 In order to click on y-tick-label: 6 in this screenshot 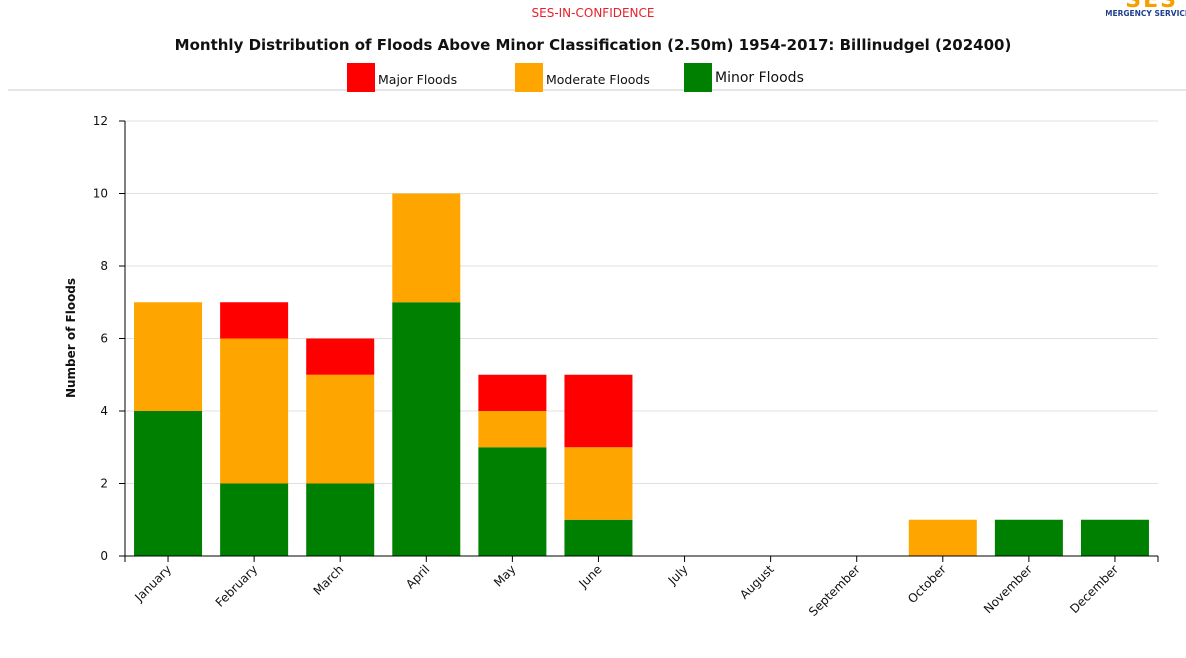, I will do `click(104, 339)`.